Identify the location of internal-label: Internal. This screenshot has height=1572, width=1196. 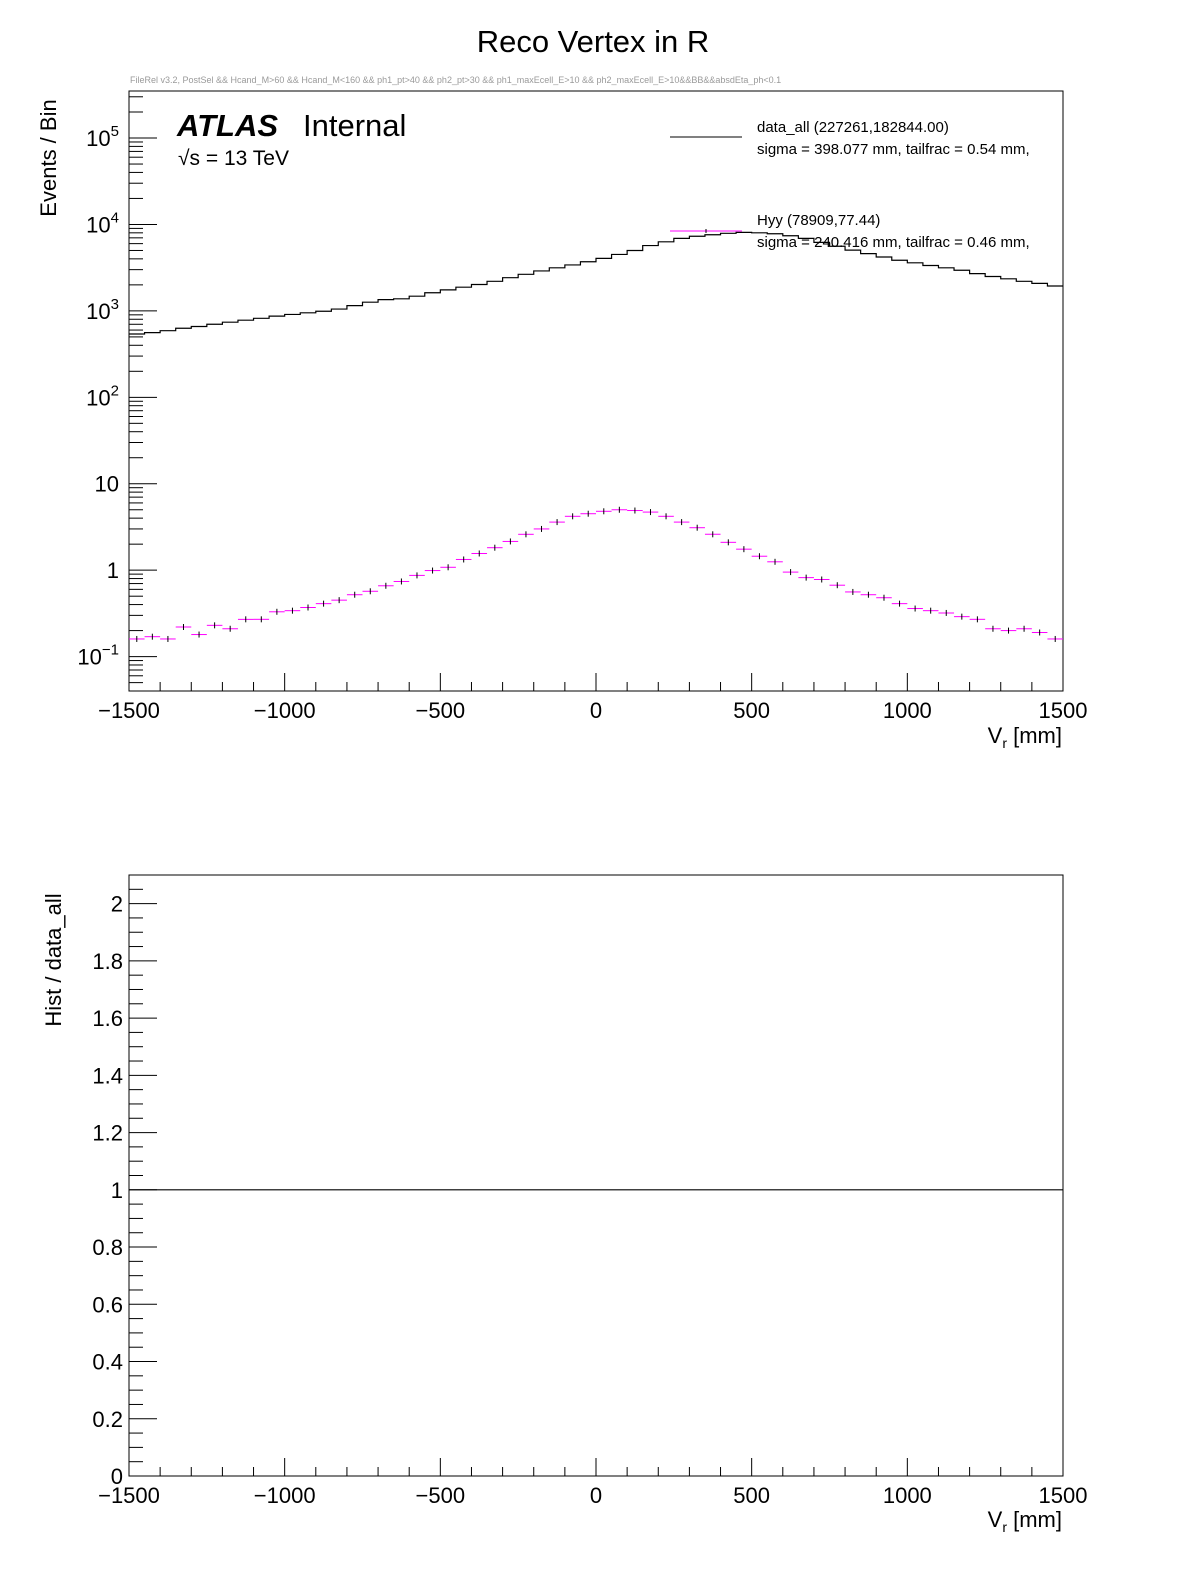
(354, 125).